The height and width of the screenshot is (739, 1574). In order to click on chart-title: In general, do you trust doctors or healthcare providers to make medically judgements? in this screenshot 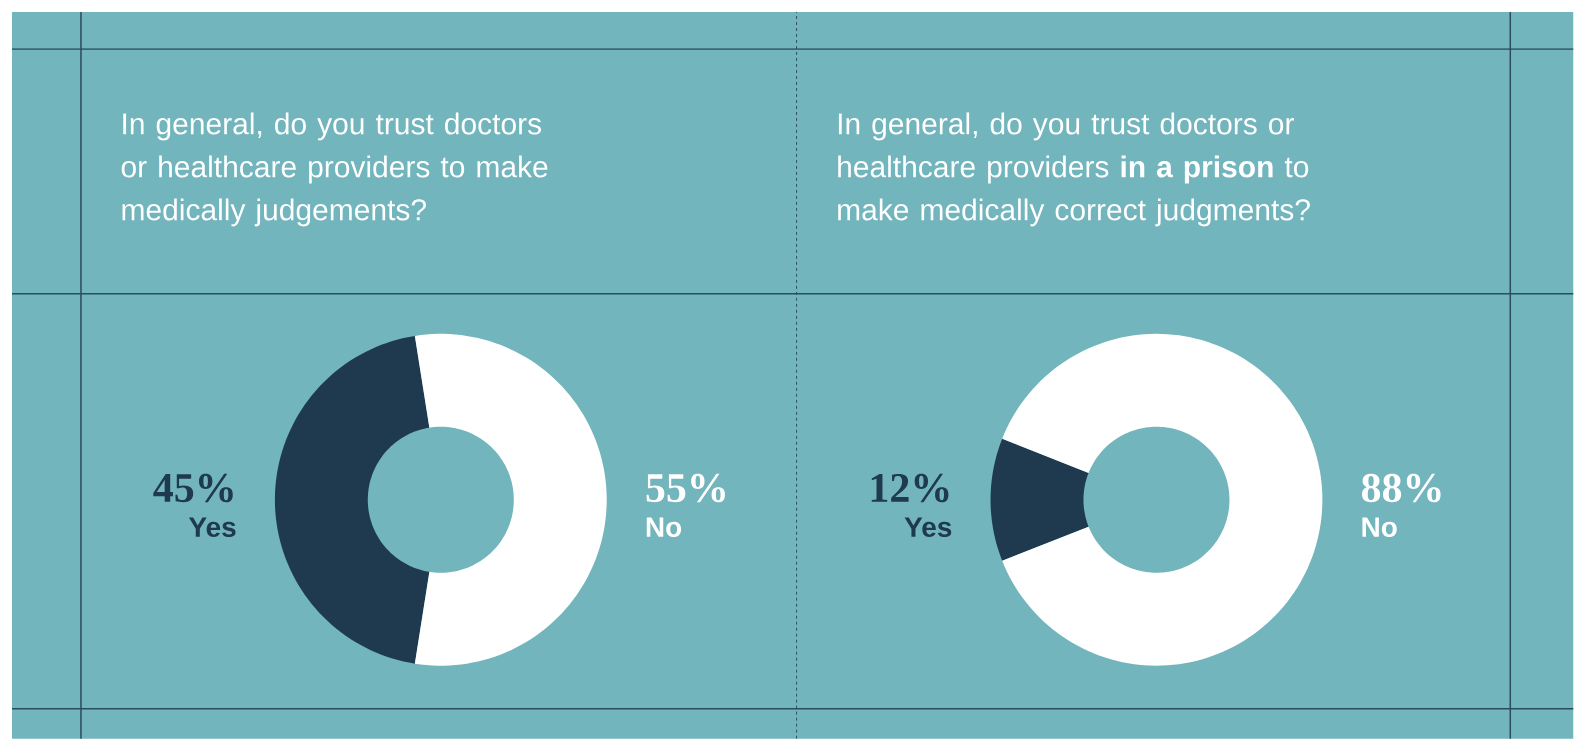, I will do `click(334, 169)`.